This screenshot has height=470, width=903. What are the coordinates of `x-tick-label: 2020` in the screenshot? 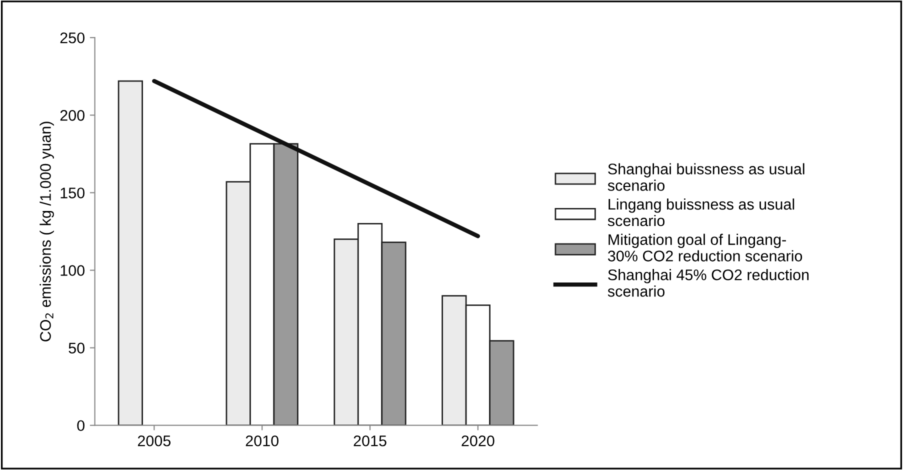 It's located at (478, 440).